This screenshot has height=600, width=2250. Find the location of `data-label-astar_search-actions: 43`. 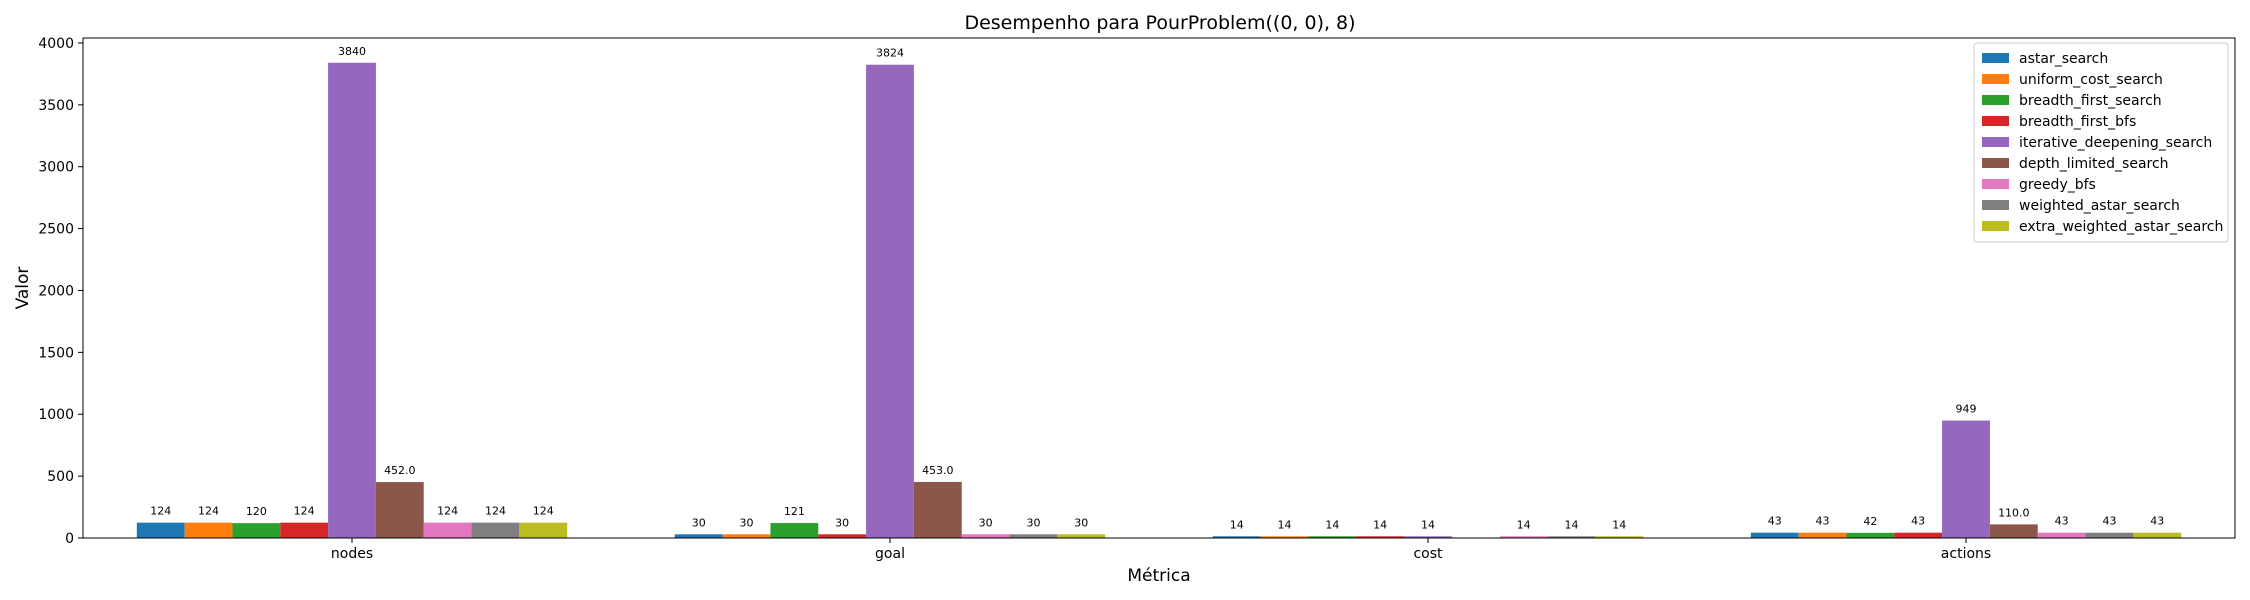

data-label-astar_search-actions: 43 is located at coordinates (1775, 521).